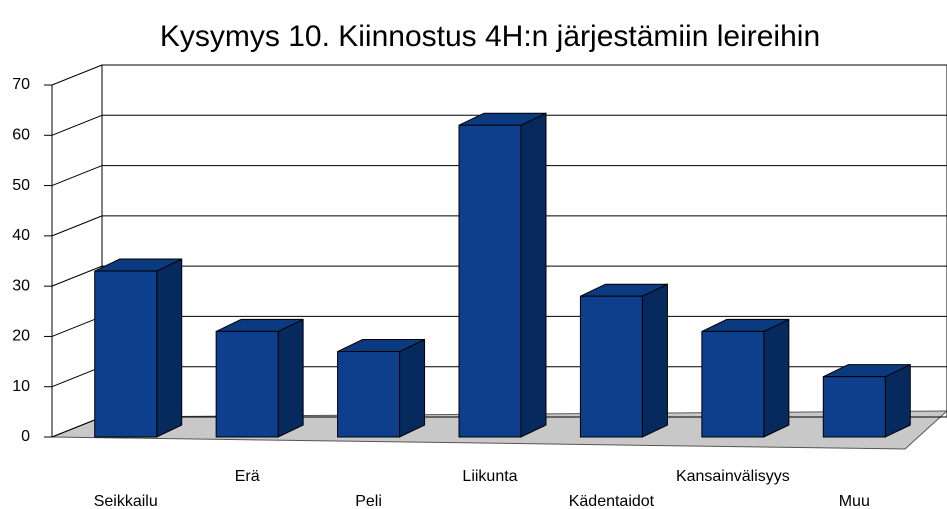  Describe the element at coordinates (368, 501) in the screenshot. I see `x-tick-label: Peli` at that location.